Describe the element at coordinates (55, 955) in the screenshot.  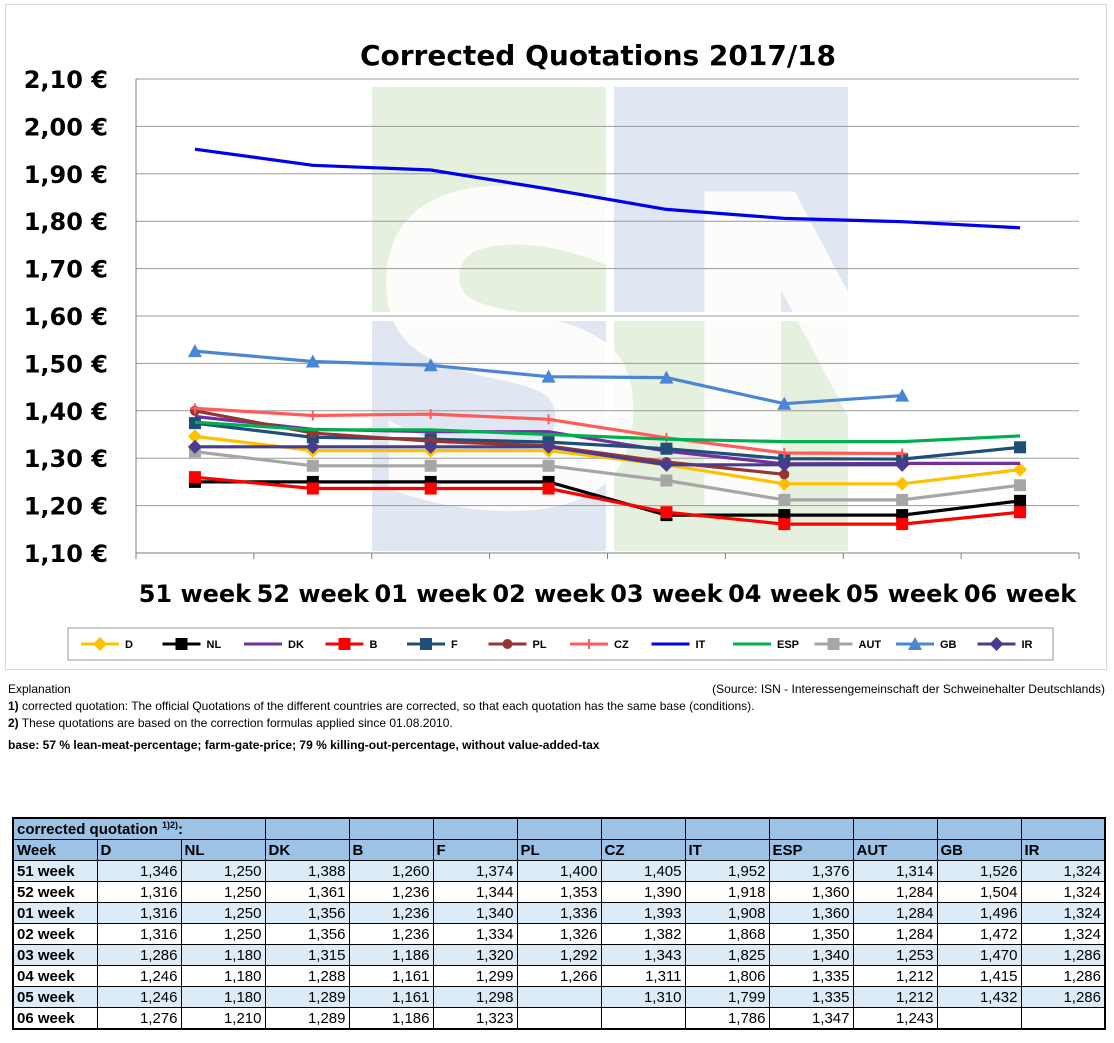
I see `week-cell: 03 week` at that location.